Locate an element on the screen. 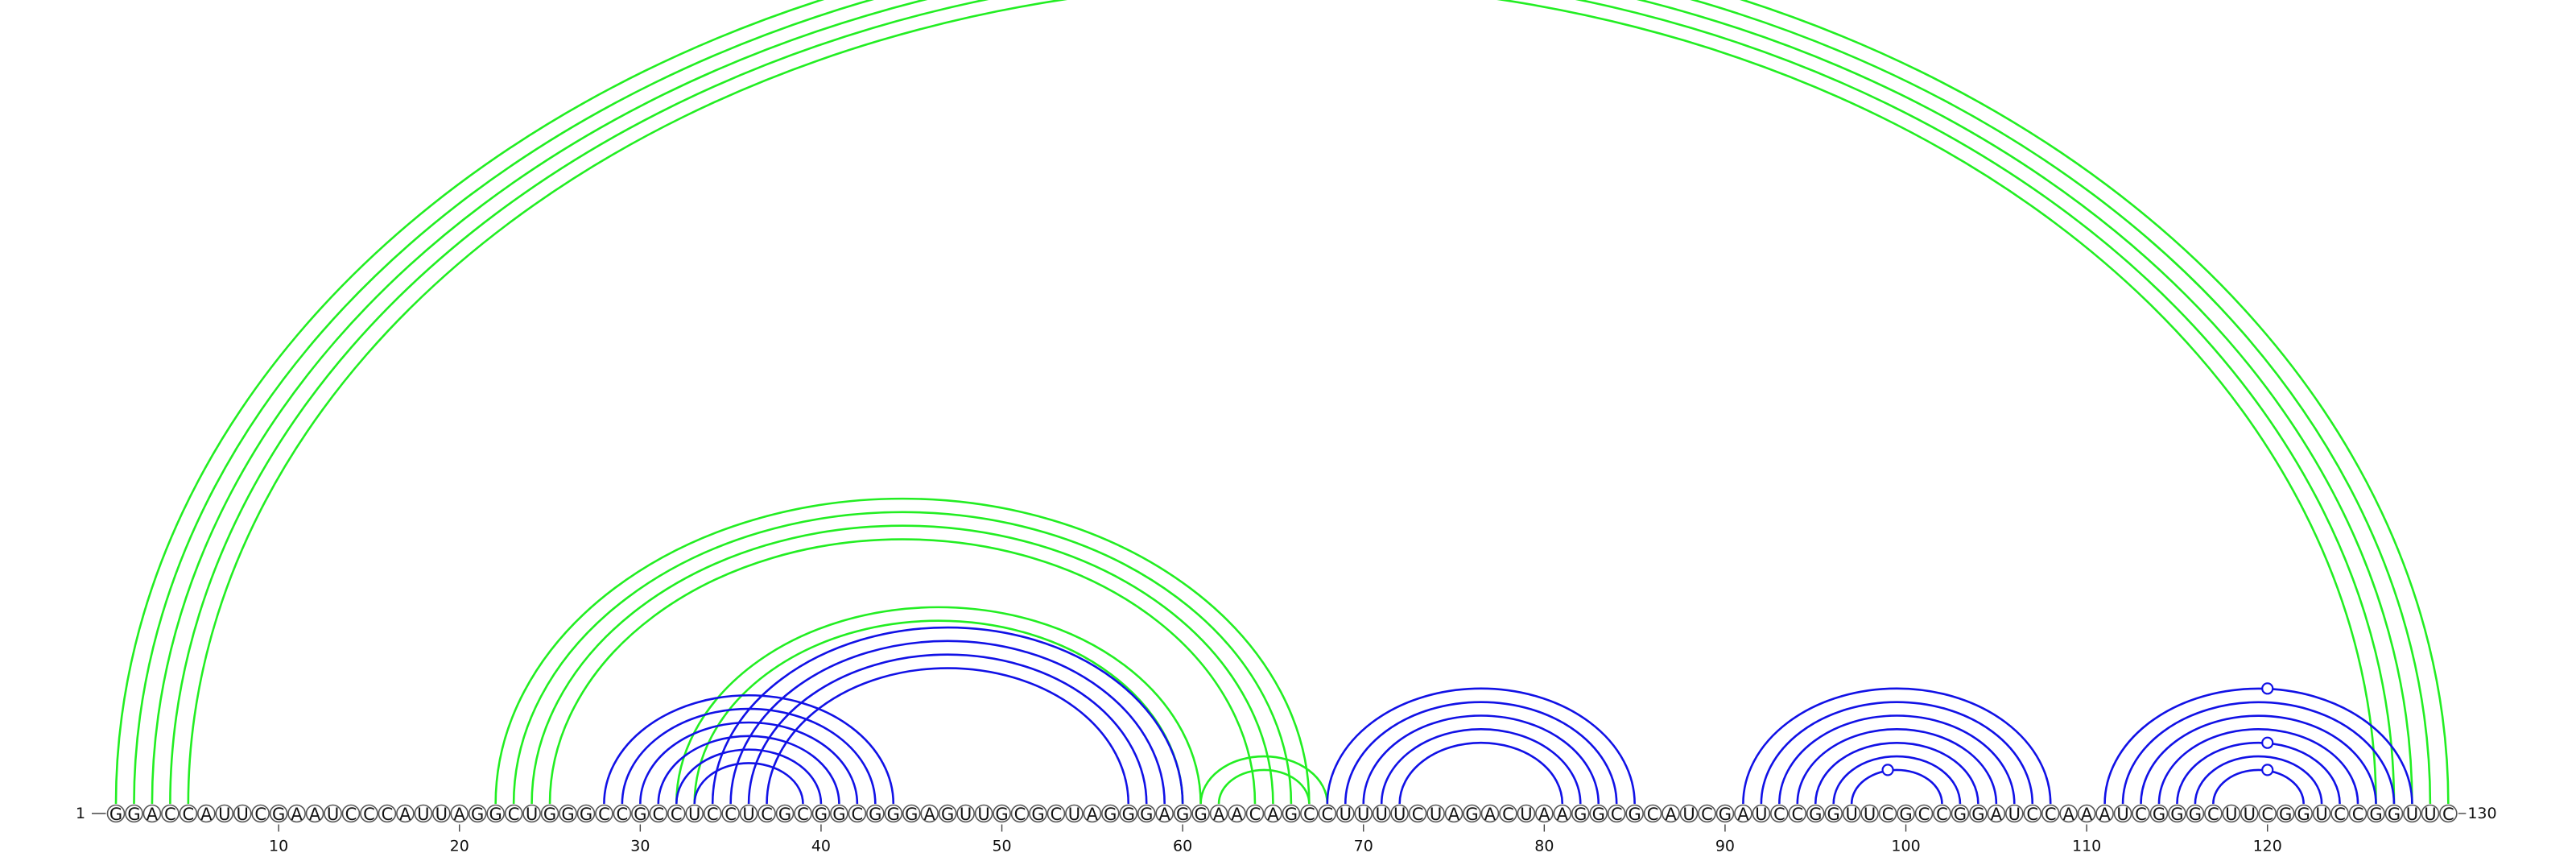 This screenshot has height=857, width=2576. arc-markers is located at coordinates (2077, 729).